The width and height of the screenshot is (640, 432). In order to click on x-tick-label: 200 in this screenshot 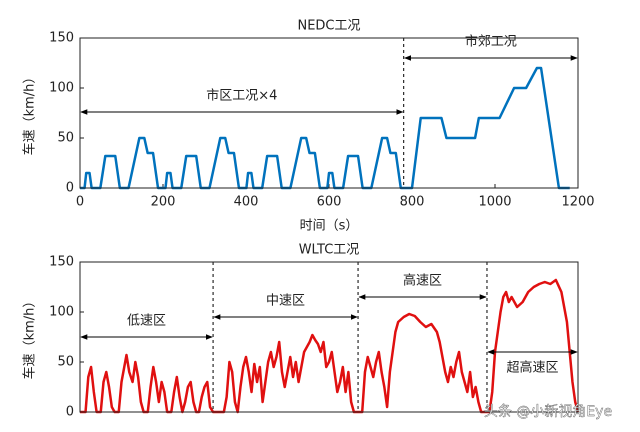, I will do `click(163, 202)`.